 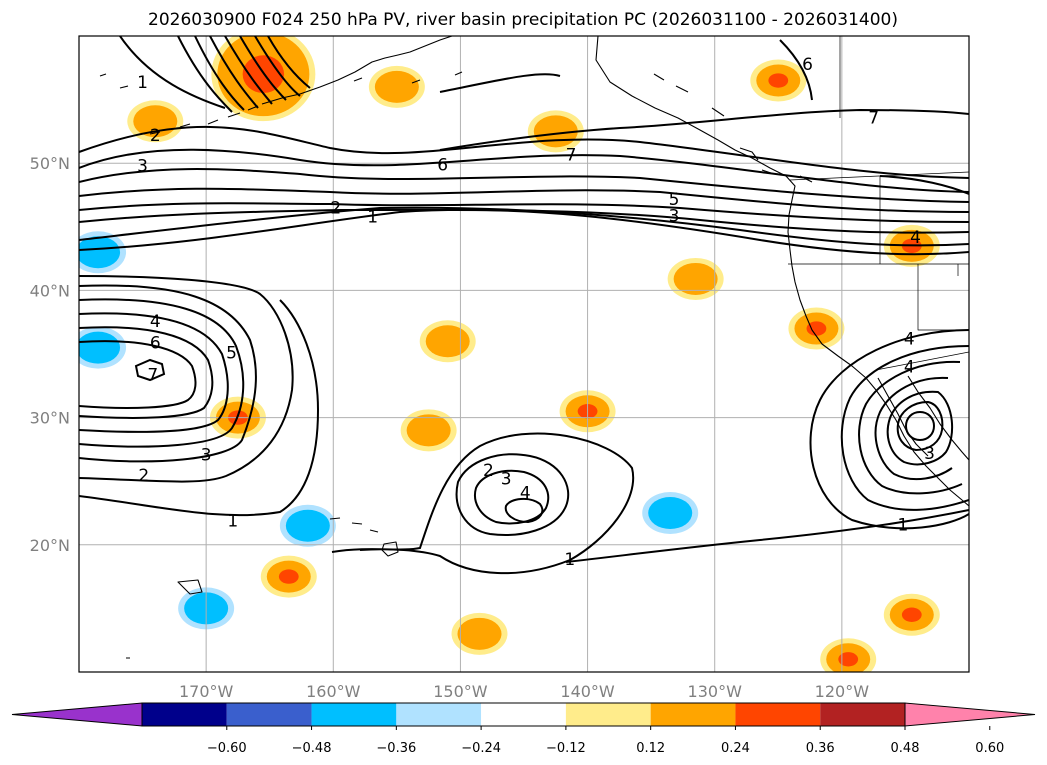 What do you see at coordinates (970, 714) in the screenshot?
I see `colorbar-extend-high` at bounding box center [970, 714].